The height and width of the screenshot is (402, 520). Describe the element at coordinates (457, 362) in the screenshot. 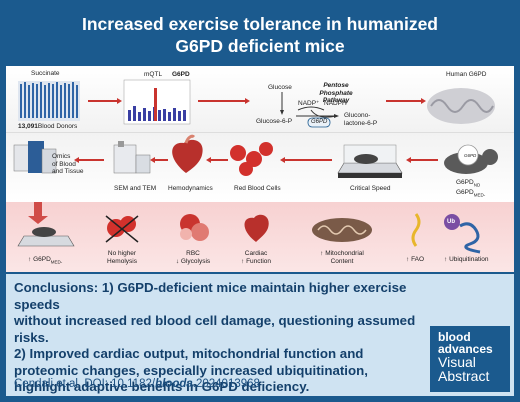

I see `badge-line-3: Visual` at that location.